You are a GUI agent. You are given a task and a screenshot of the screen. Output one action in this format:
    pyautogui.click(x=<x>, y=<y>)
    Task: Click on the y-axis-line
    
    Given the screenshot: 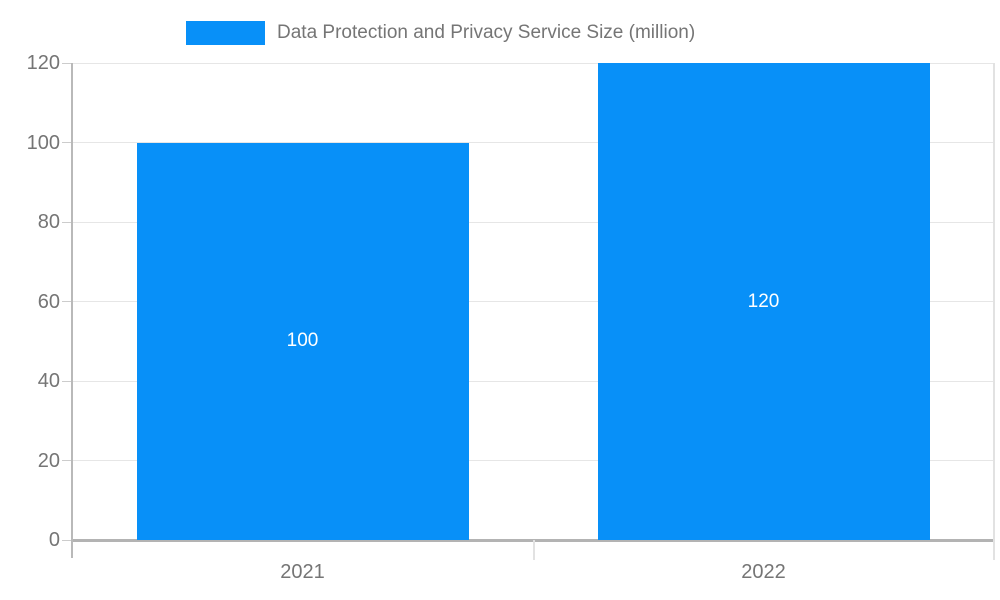 What is the action you would take?
    pyautogui.click(x=72, y=310)
    